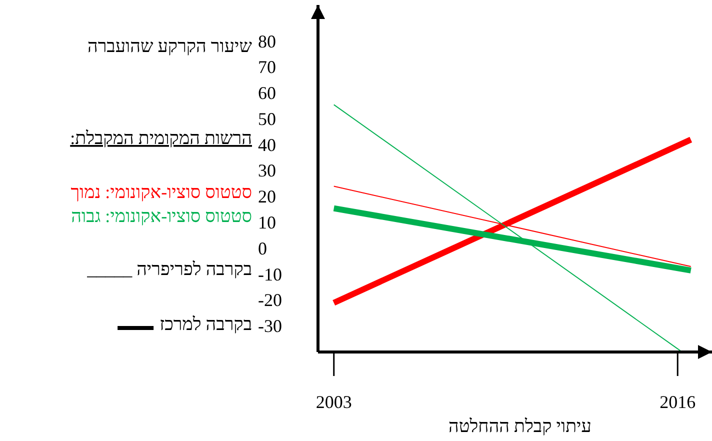 This screenshot has width=712, height=441. I want to click on text: סטטוס סוציו-אקונומי: גבוה, so click(161, 216).